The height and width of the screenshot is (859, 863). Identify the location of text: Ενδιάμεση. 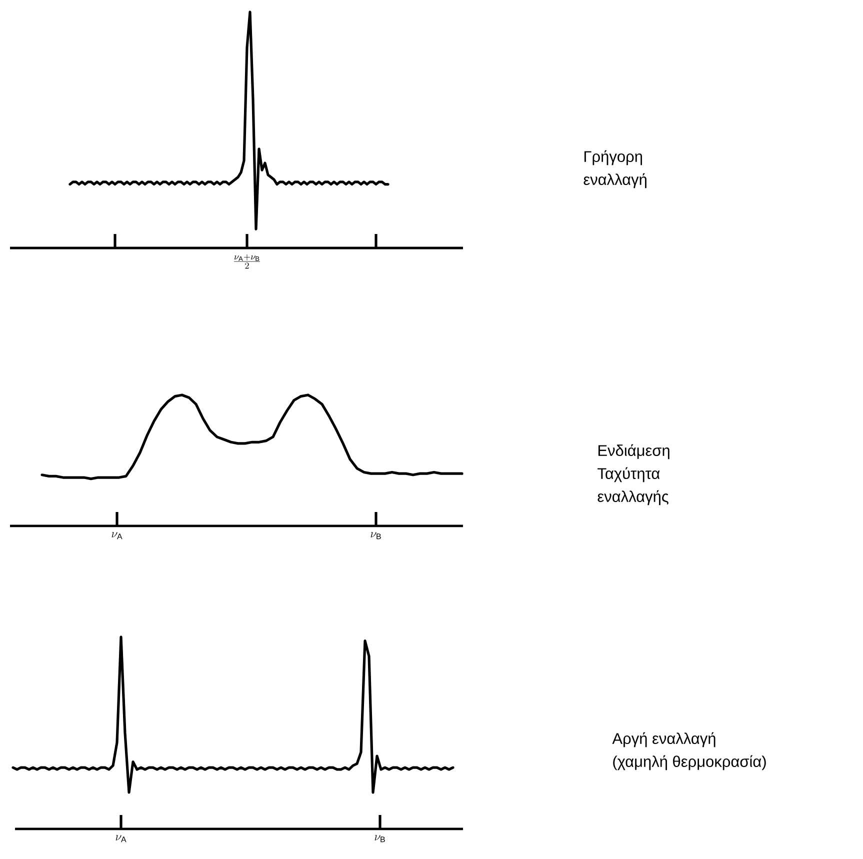
(634, 452).